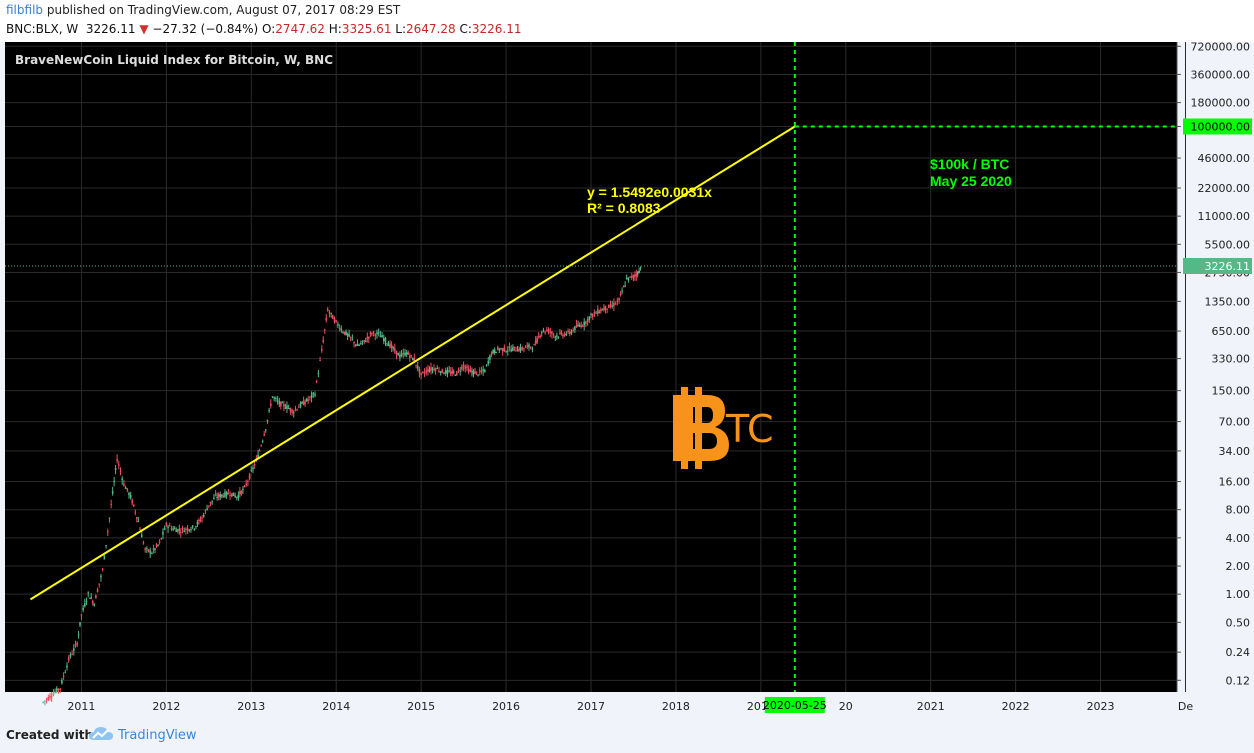 Image resolution: width=1254 pixels, height=753 pixels. What do you see at coordinates (795, 705) in the screenshot?
I see `target-date-badge-label: 2020-05-25` at bounding box center [795, 705].